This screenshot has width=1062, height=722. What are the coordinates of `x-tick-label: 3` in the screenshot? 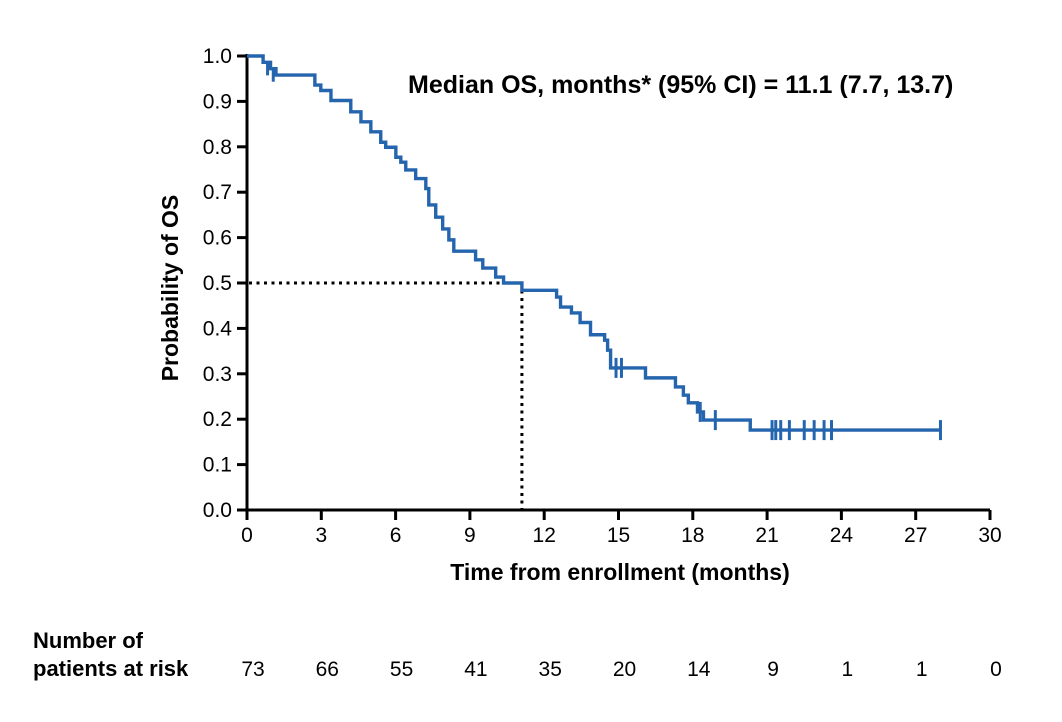 It's located at (321, 535).